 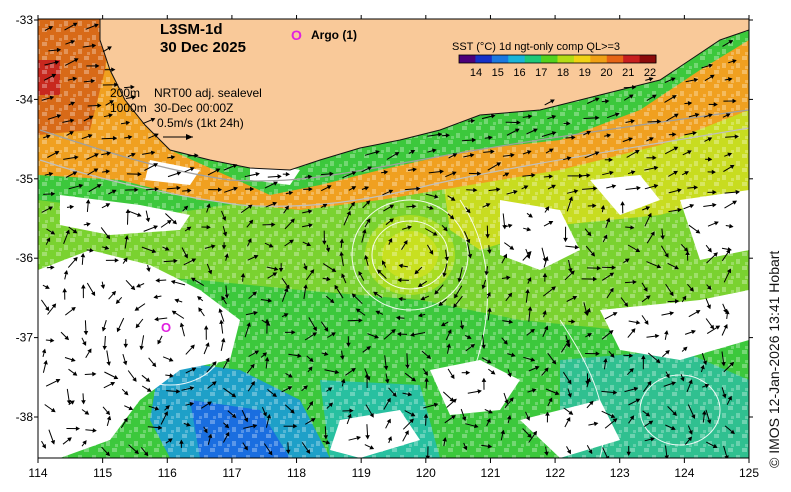 What do you see at coordinates (200, 123) in the screenshot?
I see `vector-scale-label: 0.5m/s (1kt 24h)` at bounding box center [200, 123].